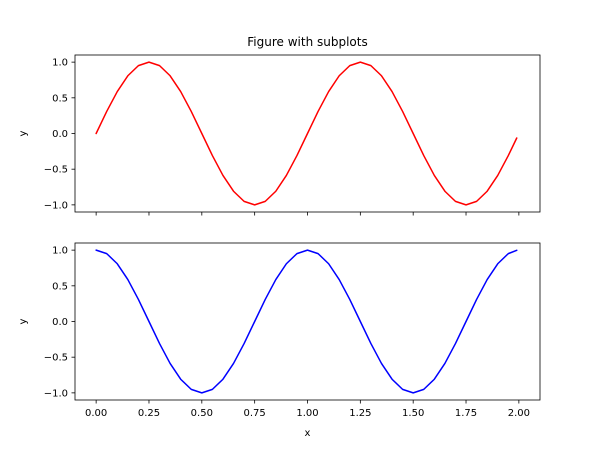 Image resolution: width=600 pixels, height=450 pixels. What do you see at coordinates (413, 413) in the screenshot?
I see `x-tick-label: 1.50` at bounding box center [413, 413].